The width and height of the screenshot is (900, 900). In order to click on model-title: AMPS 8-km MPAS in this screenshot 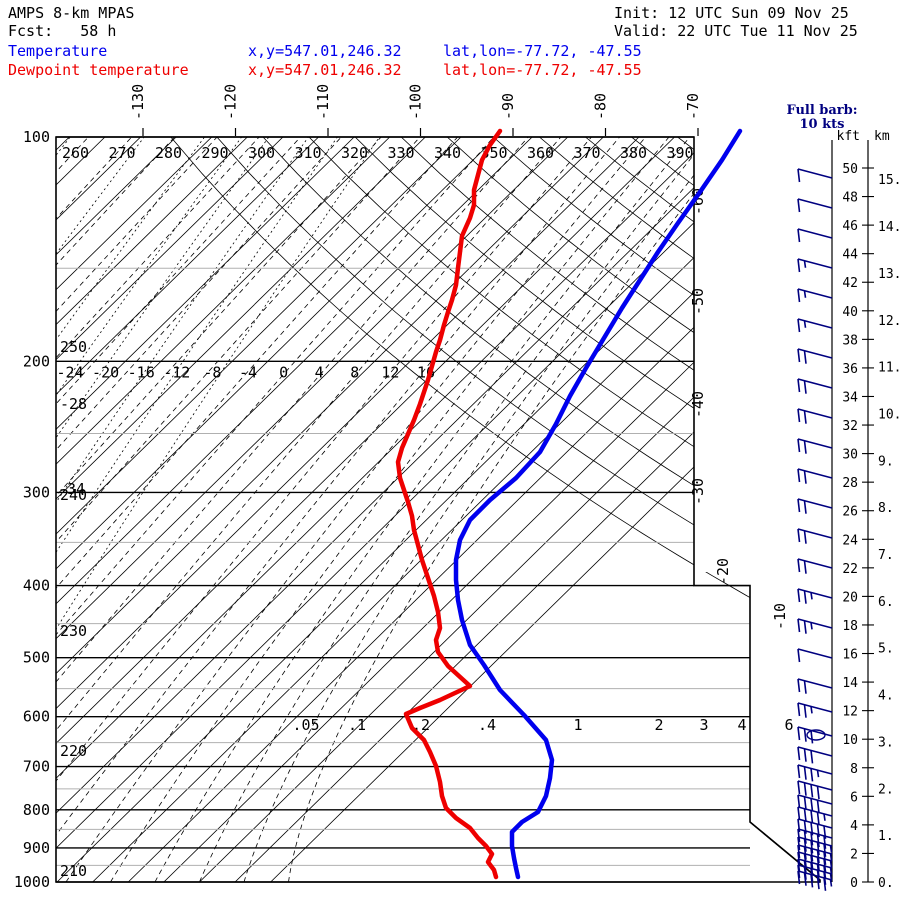, I will do `click(71, 13)`.